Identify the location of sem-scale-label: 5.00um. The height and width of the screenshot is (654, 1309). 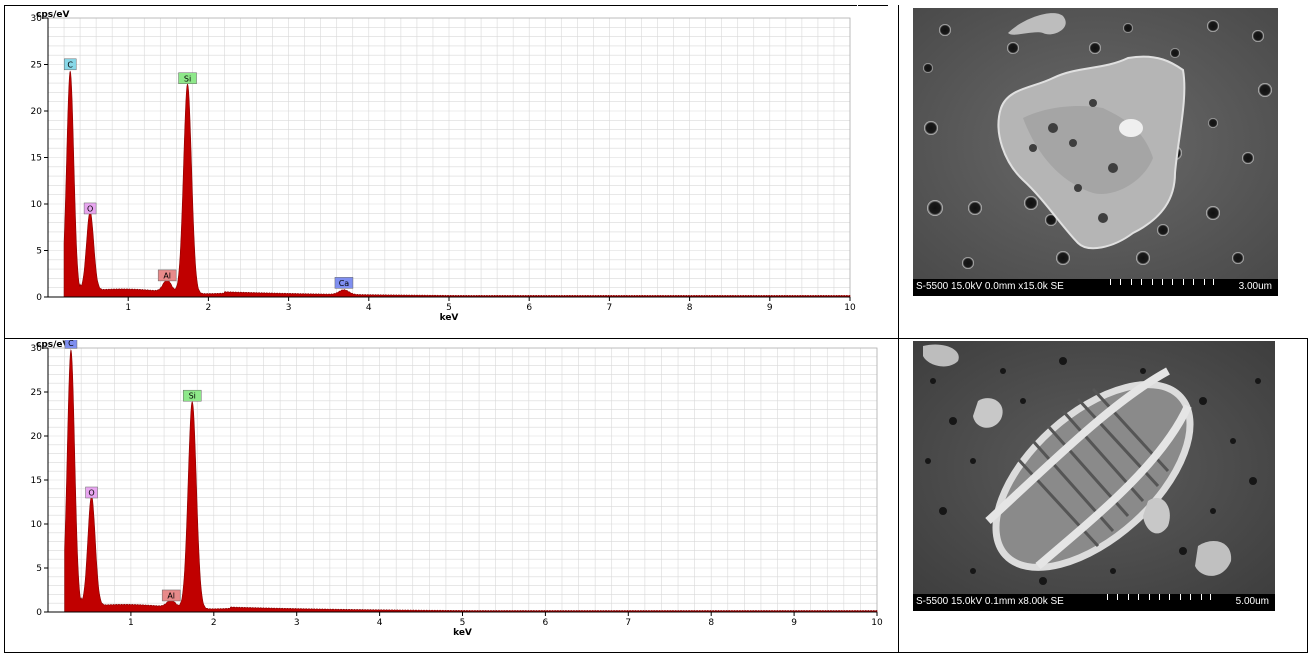
(1252, 601).